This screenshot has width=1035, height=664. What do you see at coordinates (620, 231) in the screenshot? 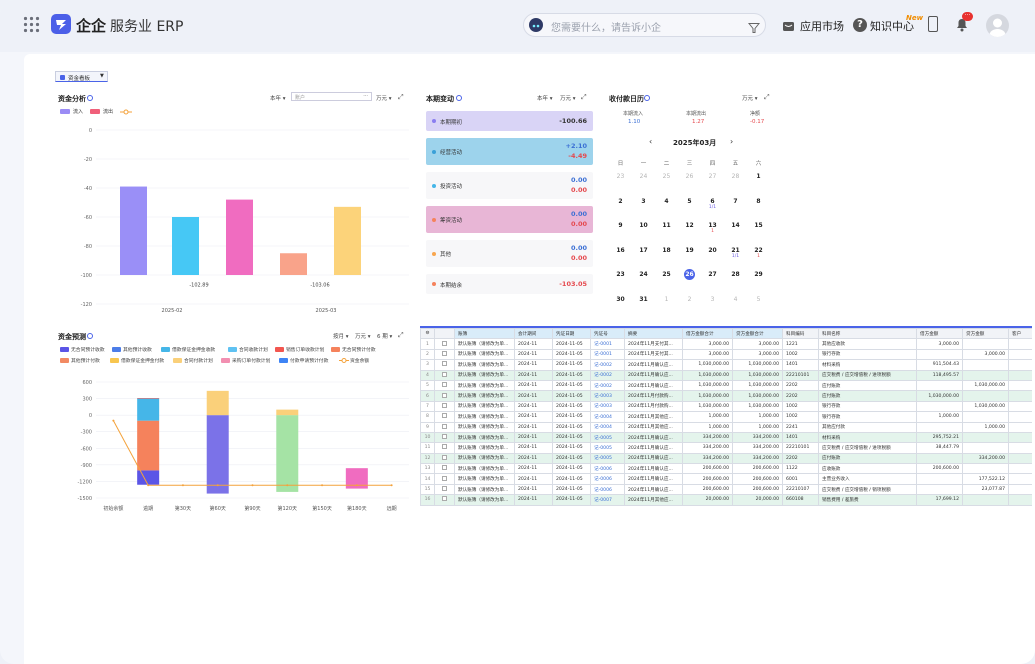
I see `calendar-day: 9` at bounding box center [620, 231].